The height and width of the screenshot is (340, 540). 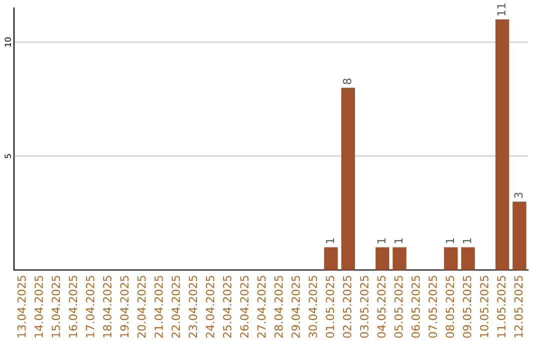 What do you see at coordinates (432, 307) in the screenshot?
I see `x-tick-label: 07.05.2025` at bounding box center [432, 307].